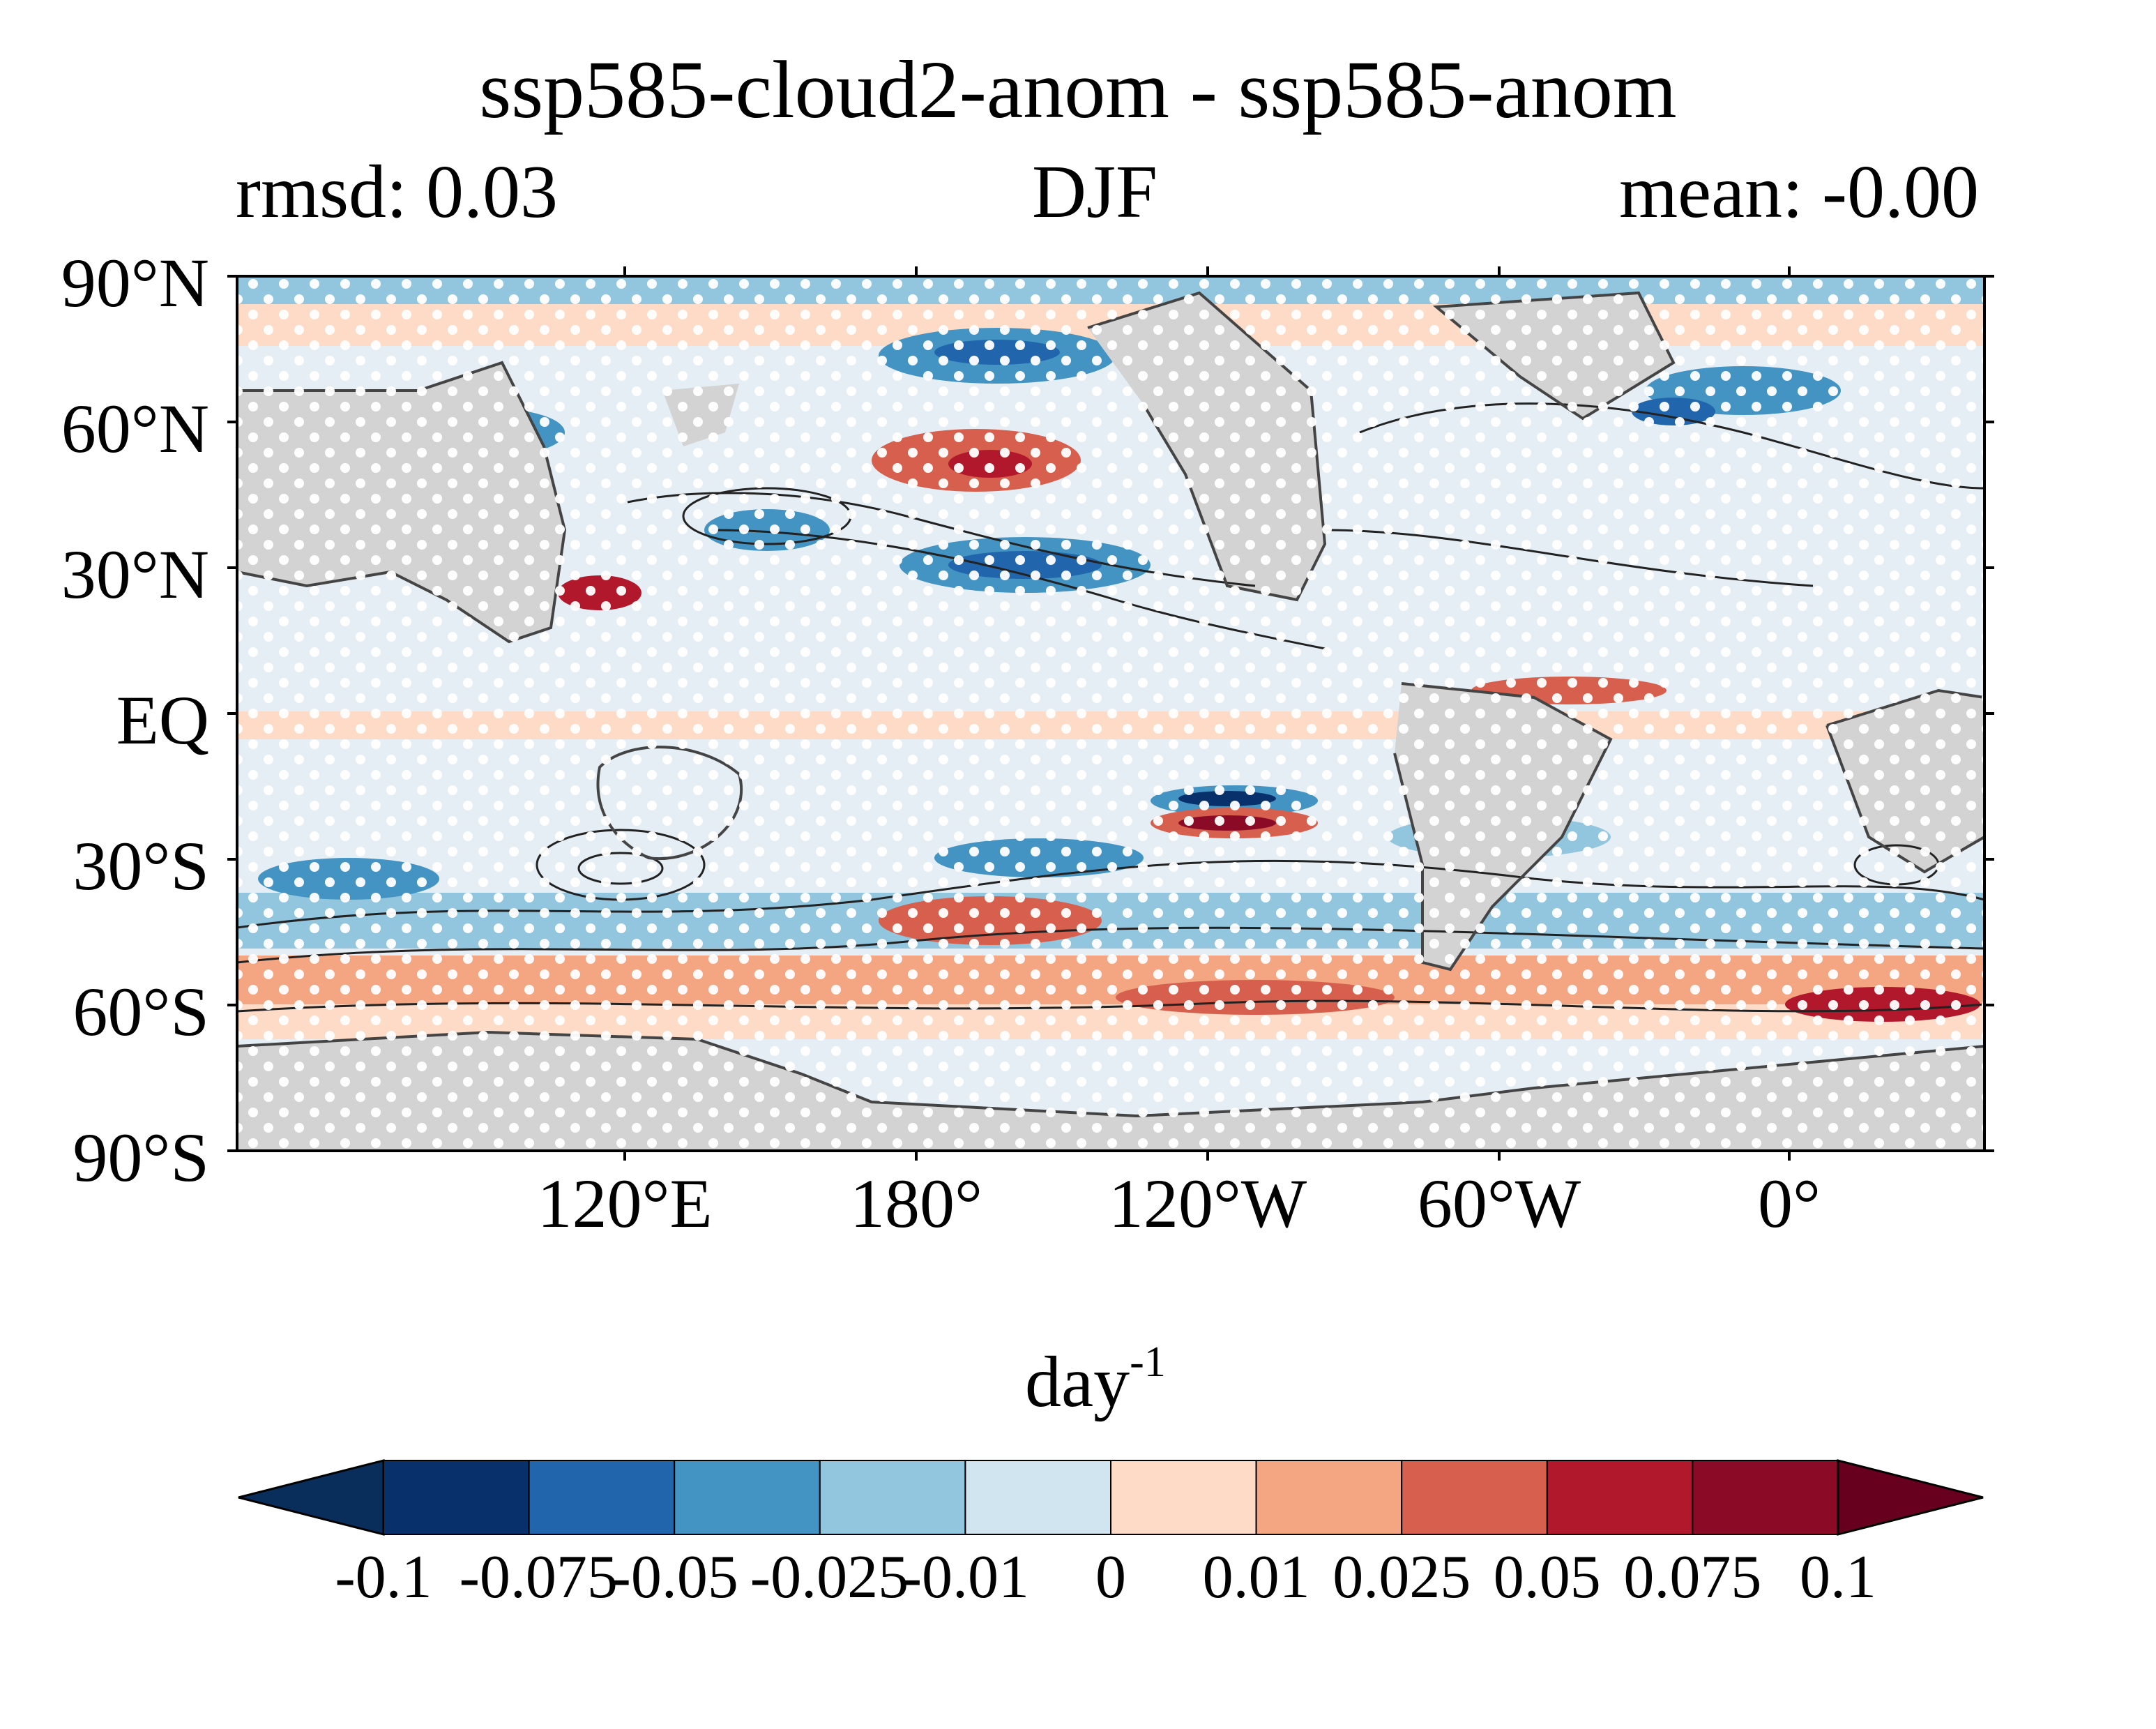  I want to click on colorbar-tick-label: -0.025, so click(829, 1577).